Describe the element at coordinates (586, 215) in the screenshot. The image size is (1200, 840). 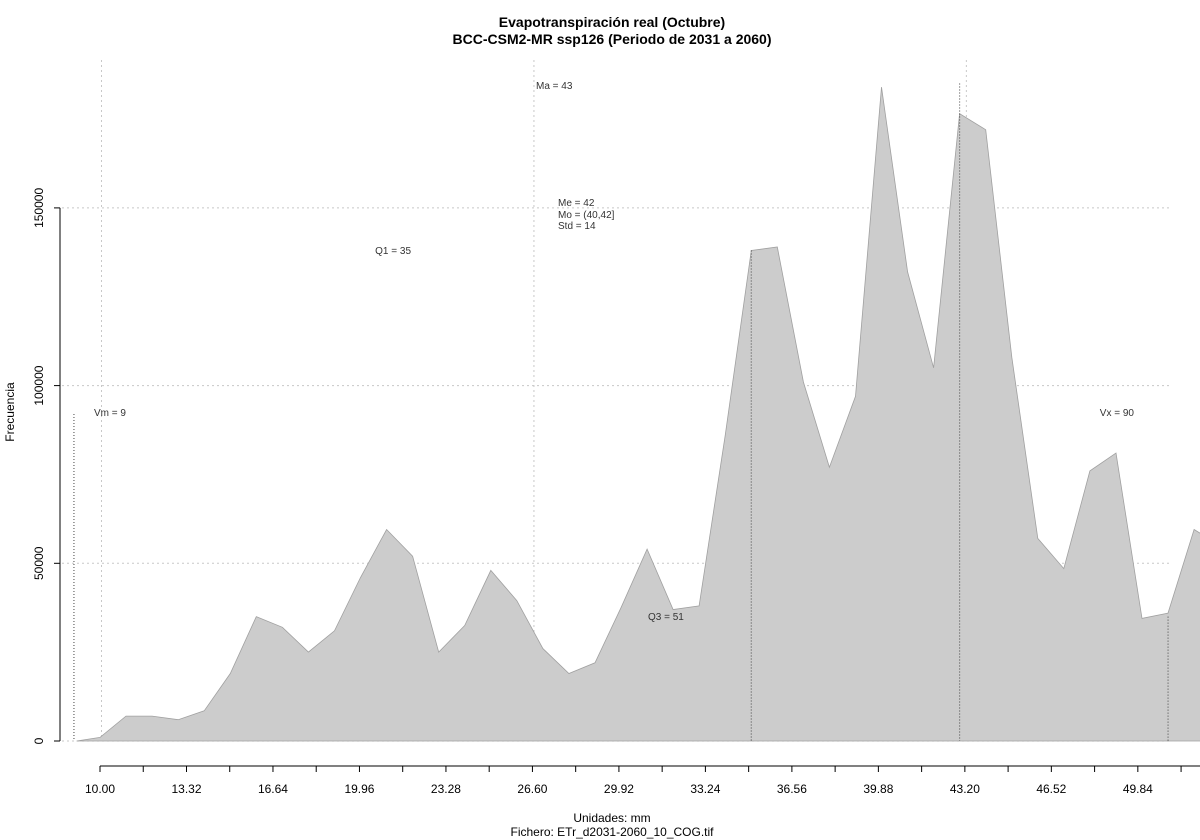
I see `annotation-mo: Mo = (40,42]` at that location.